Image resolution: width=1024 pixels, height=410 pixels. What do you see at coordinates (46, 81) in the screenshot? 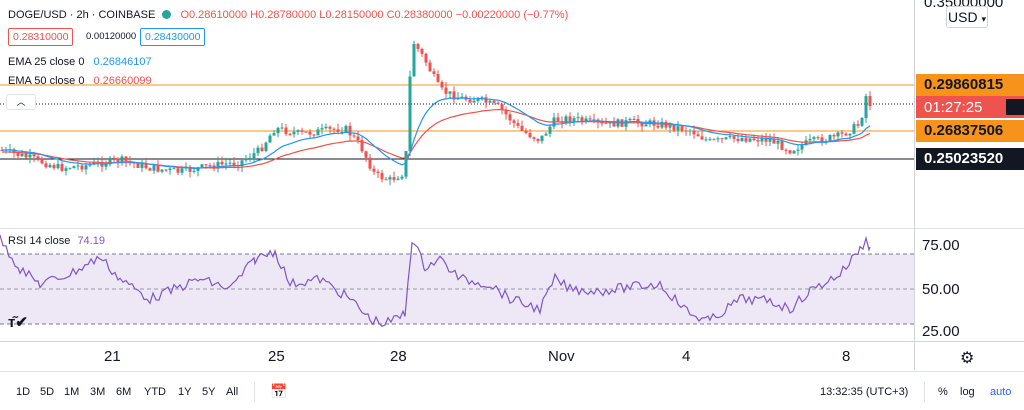
I see `ema50-label: EMA 50 close 0` at bounding box center [46, 81].